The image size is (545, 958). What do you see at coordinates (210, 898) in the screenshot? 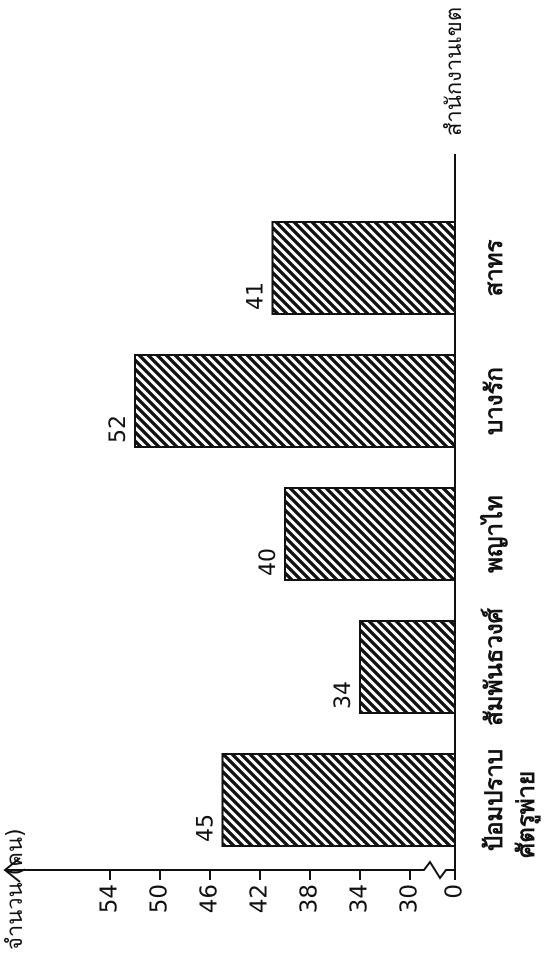
I see `y-tick-label: 46` at bounding box center [210, 898].